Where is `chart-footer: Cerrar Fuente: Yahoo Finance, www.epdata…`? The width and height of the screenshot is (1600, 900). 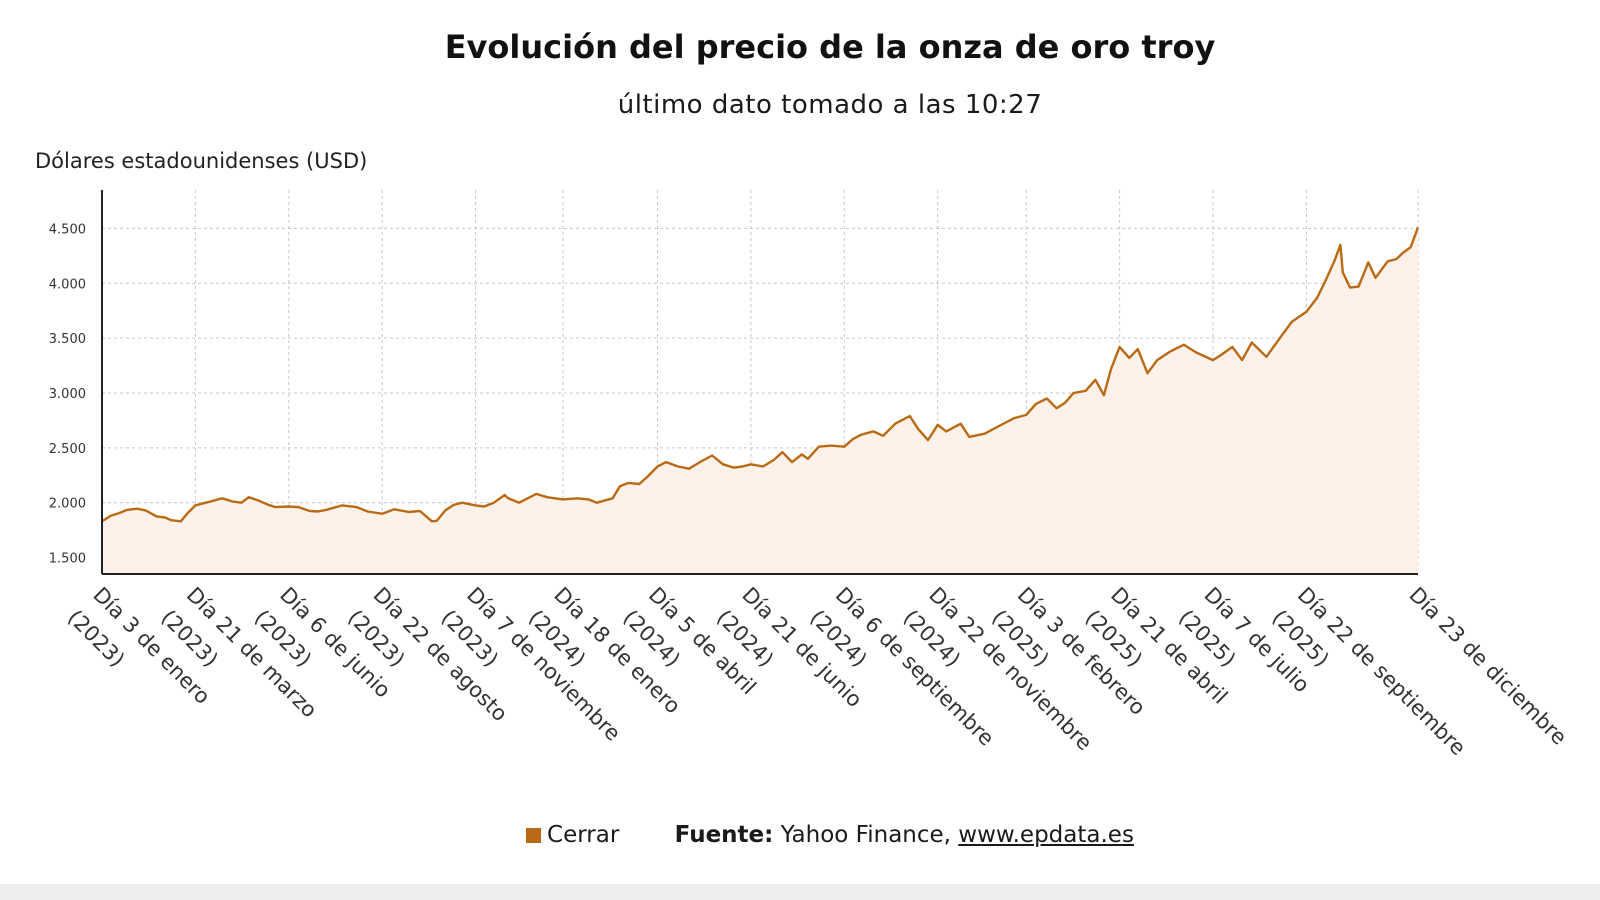 chart-footer: Cerrar Fuente: Yahoo Finance, www.epdata… is located at coordinates (800, 835).